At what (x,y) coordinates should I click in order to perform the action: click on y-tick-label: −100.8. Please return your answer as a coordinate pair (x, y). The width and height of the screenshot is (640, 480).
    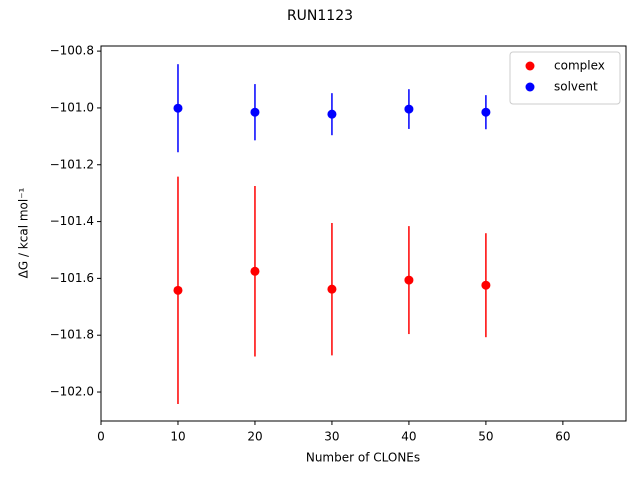
    Looking at the image, I should click on (72, 51).